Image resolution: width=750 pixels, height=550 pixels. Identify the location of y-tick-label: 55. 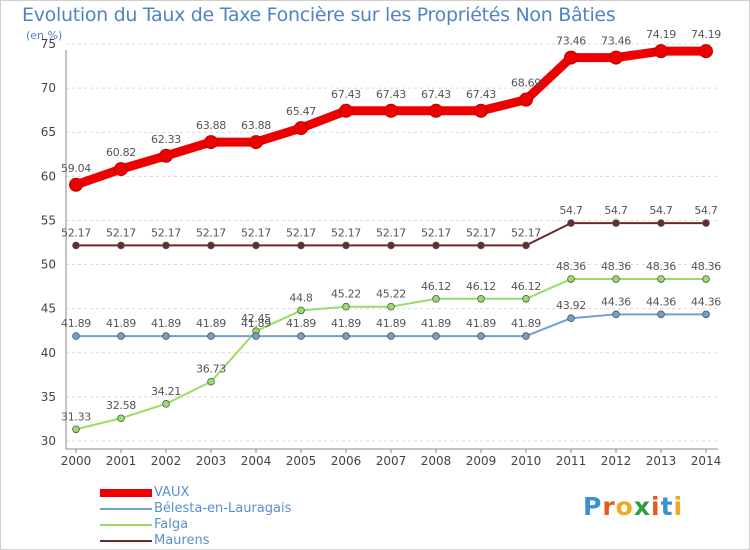
(48, 220).